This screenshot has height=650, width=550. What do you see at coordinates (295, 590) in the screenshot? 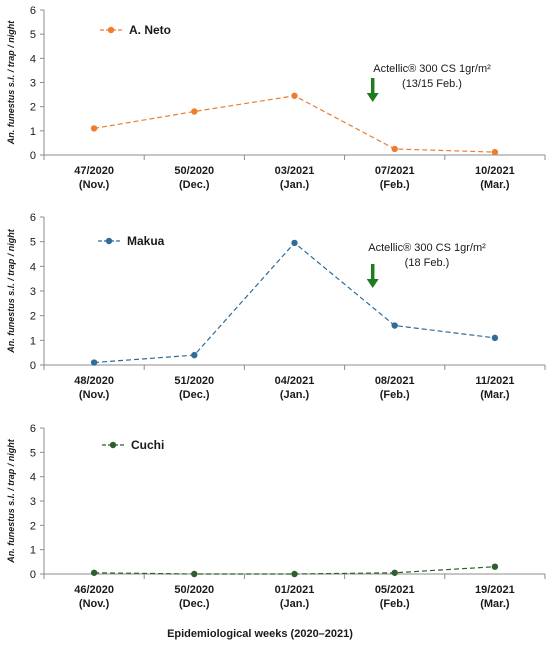
I see `panel-3-x-tick-label: 01/2021` at bounding box center [295, 590].